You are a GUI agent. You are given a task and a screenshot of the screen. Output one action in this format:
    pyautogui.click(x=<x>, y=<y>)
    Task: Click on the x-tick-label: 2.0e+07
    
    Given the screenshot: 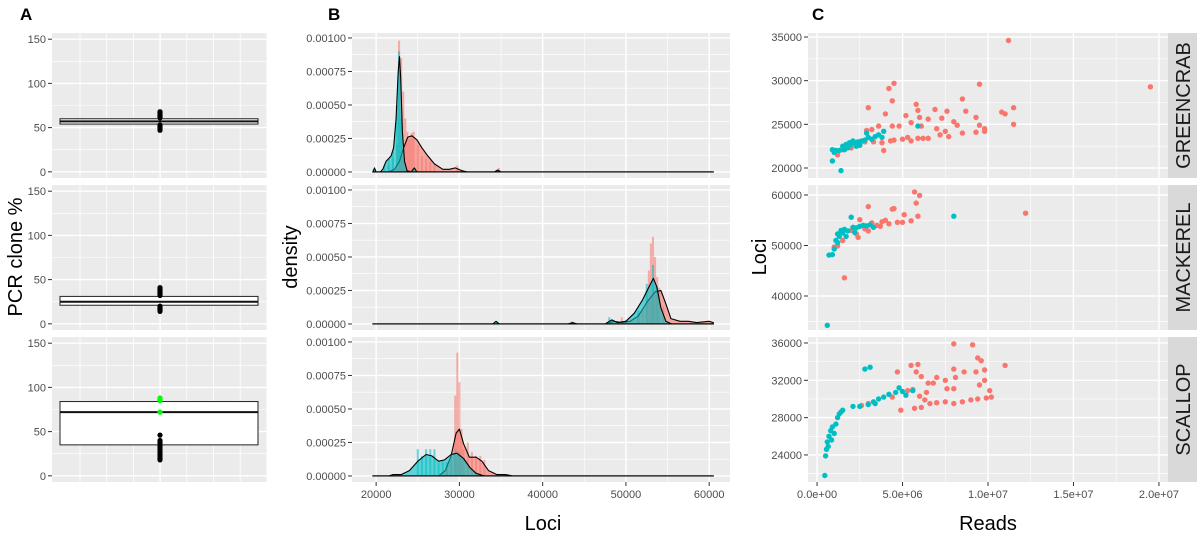 What is the action you would take?
    pyautogui.click(x=1159, y=495)
    